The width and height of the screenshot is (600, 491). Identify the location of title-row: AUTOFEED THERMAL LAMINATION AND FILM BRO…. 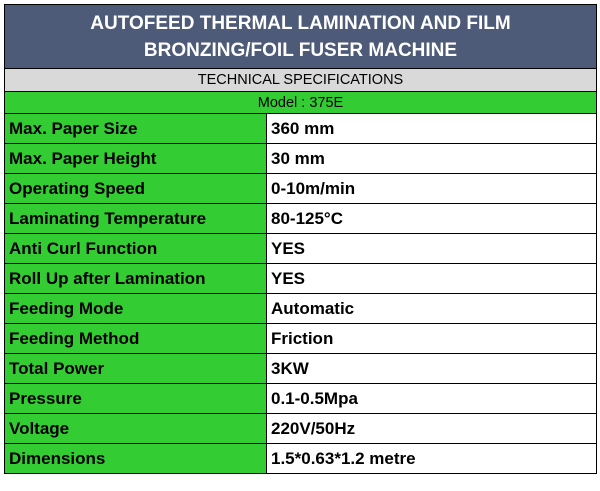
(300, 36).